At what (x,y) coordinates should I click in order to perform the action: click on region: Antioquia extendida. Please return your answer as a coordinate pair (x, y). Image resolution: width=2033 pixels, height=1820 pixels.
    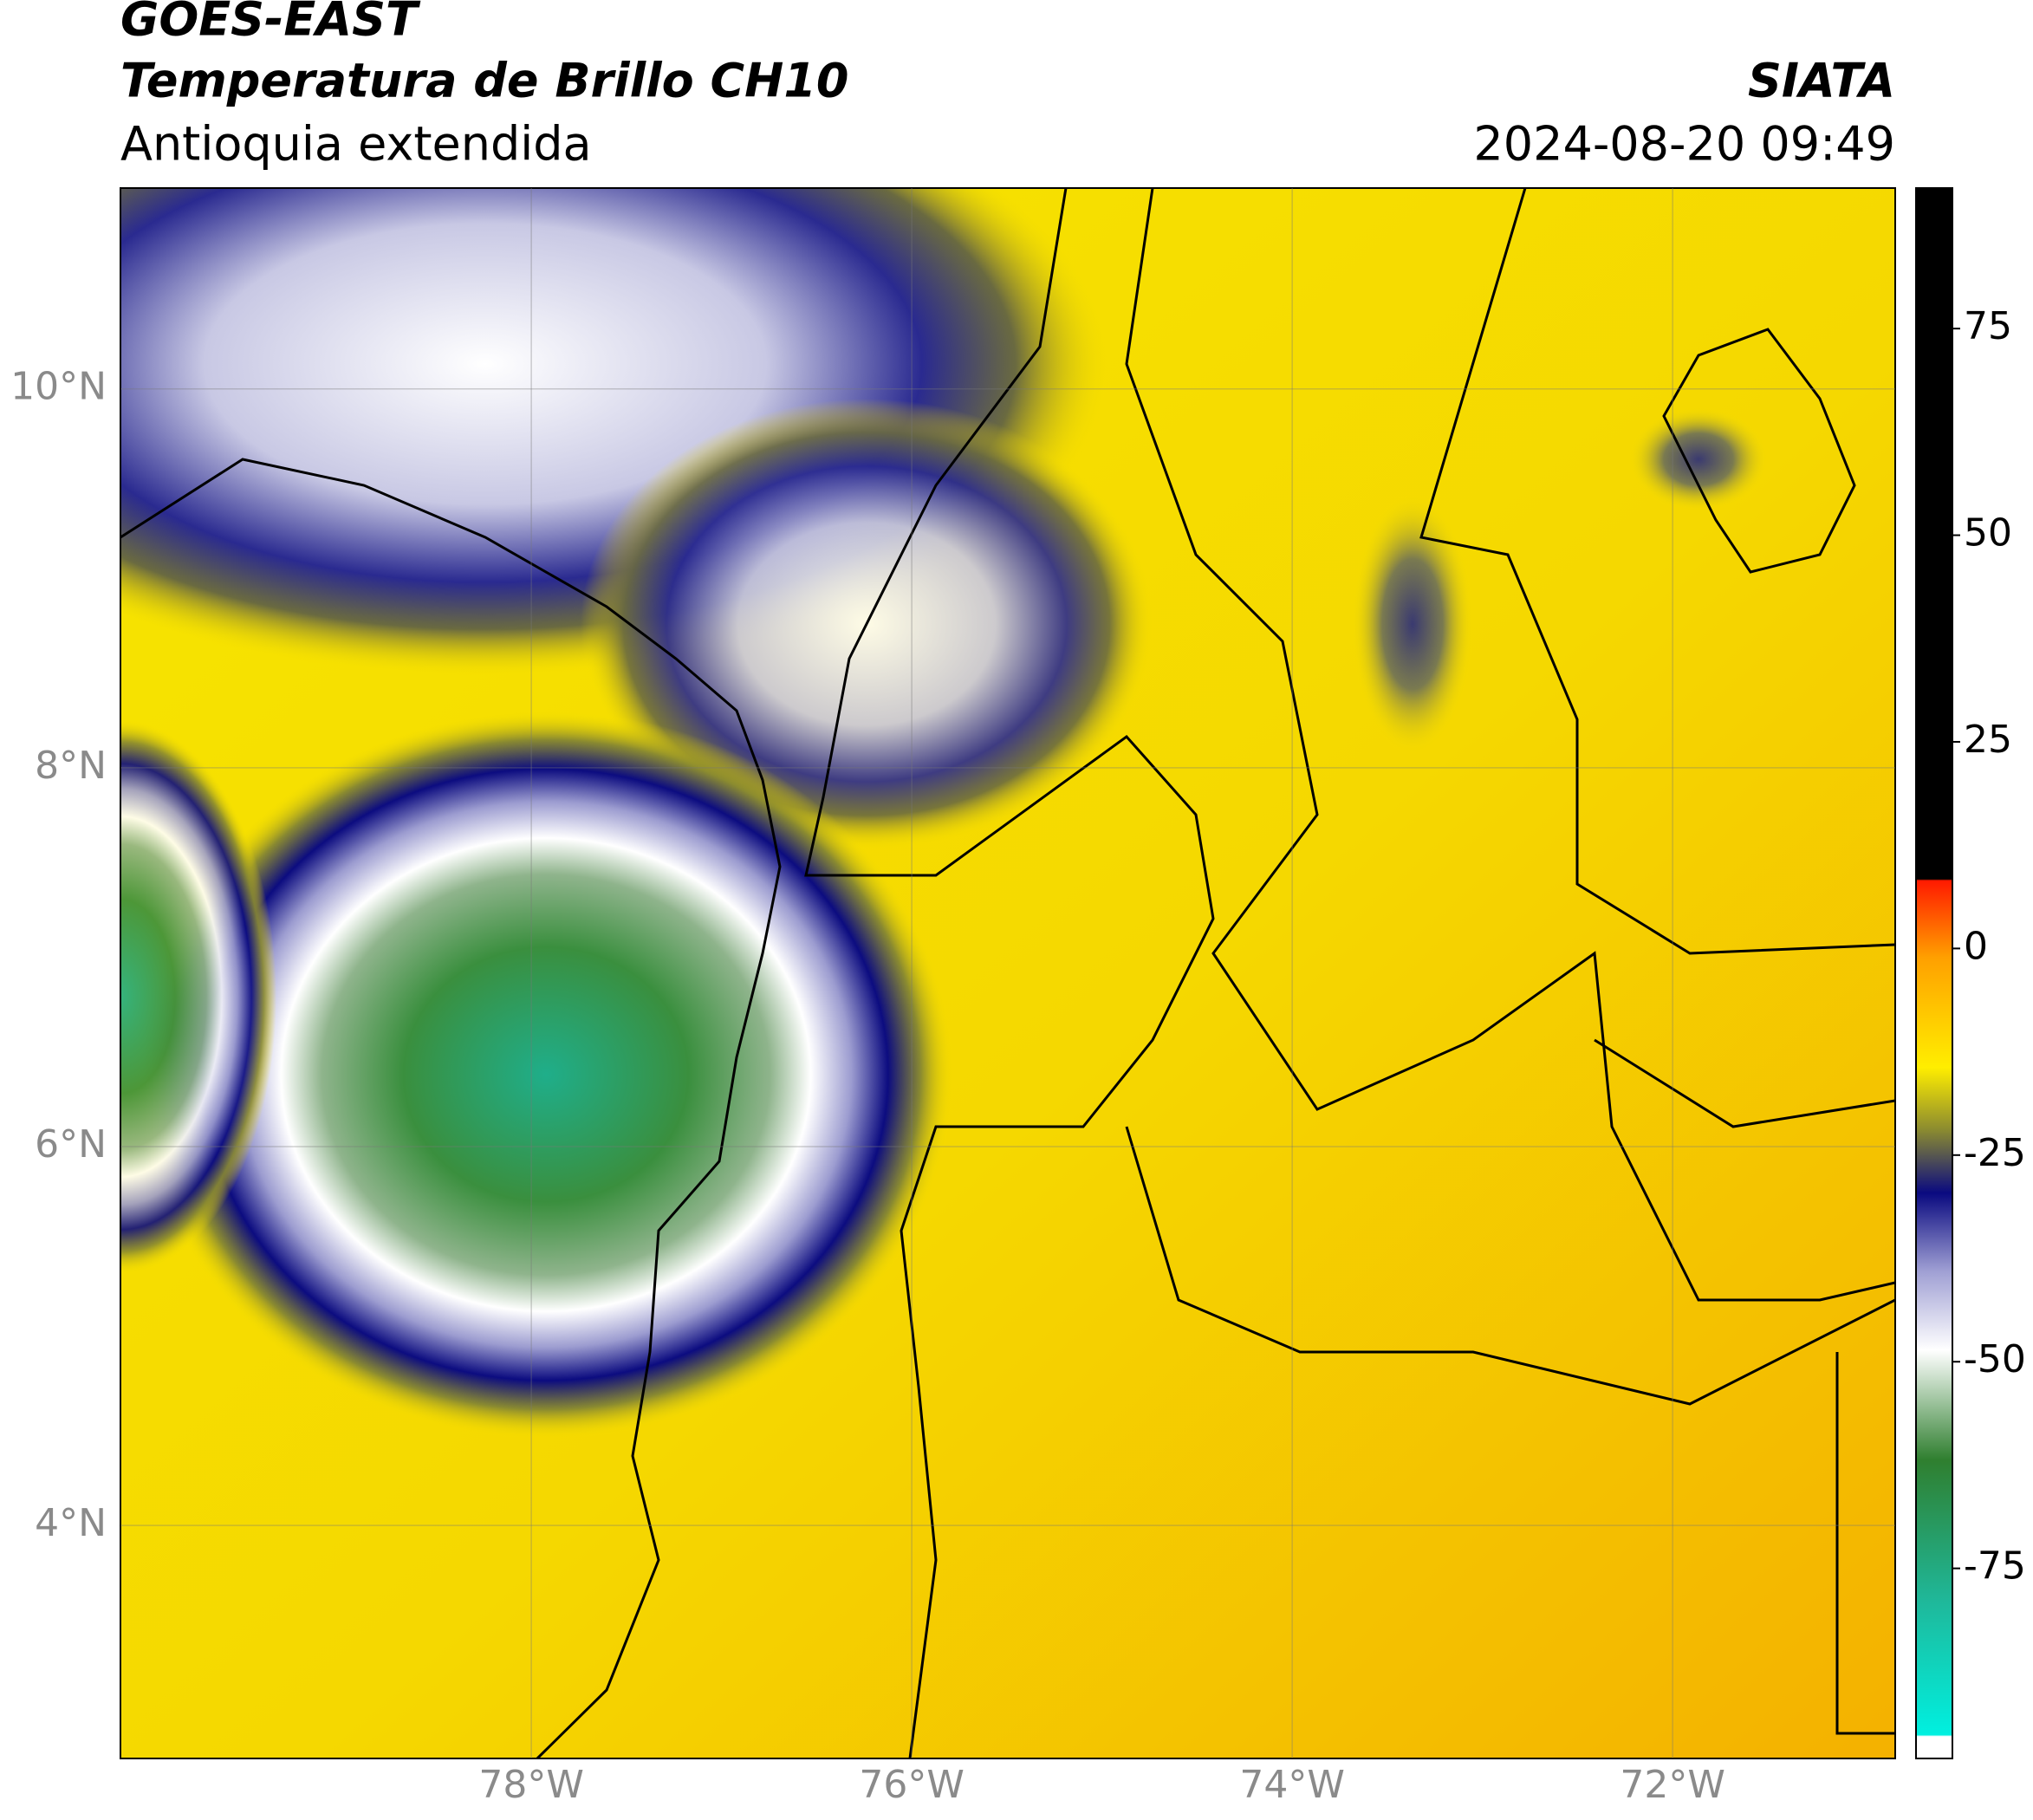
    Looking at the image, I should click on (356, 144).